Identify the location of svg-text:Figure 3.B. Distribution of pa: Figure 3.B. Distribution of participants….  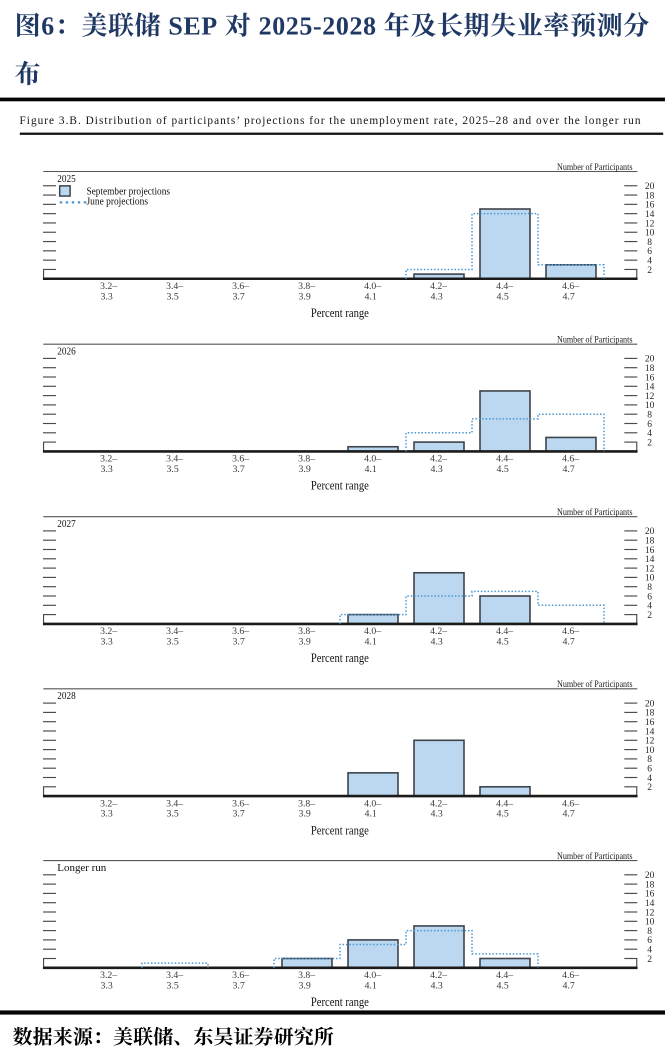
(330, 121).